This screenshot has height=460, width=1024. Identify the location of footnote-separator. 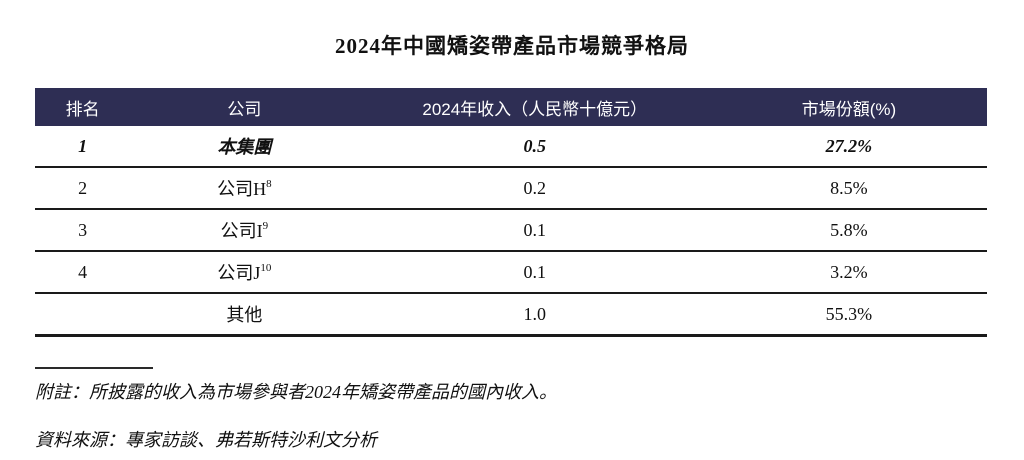
(94, 368).